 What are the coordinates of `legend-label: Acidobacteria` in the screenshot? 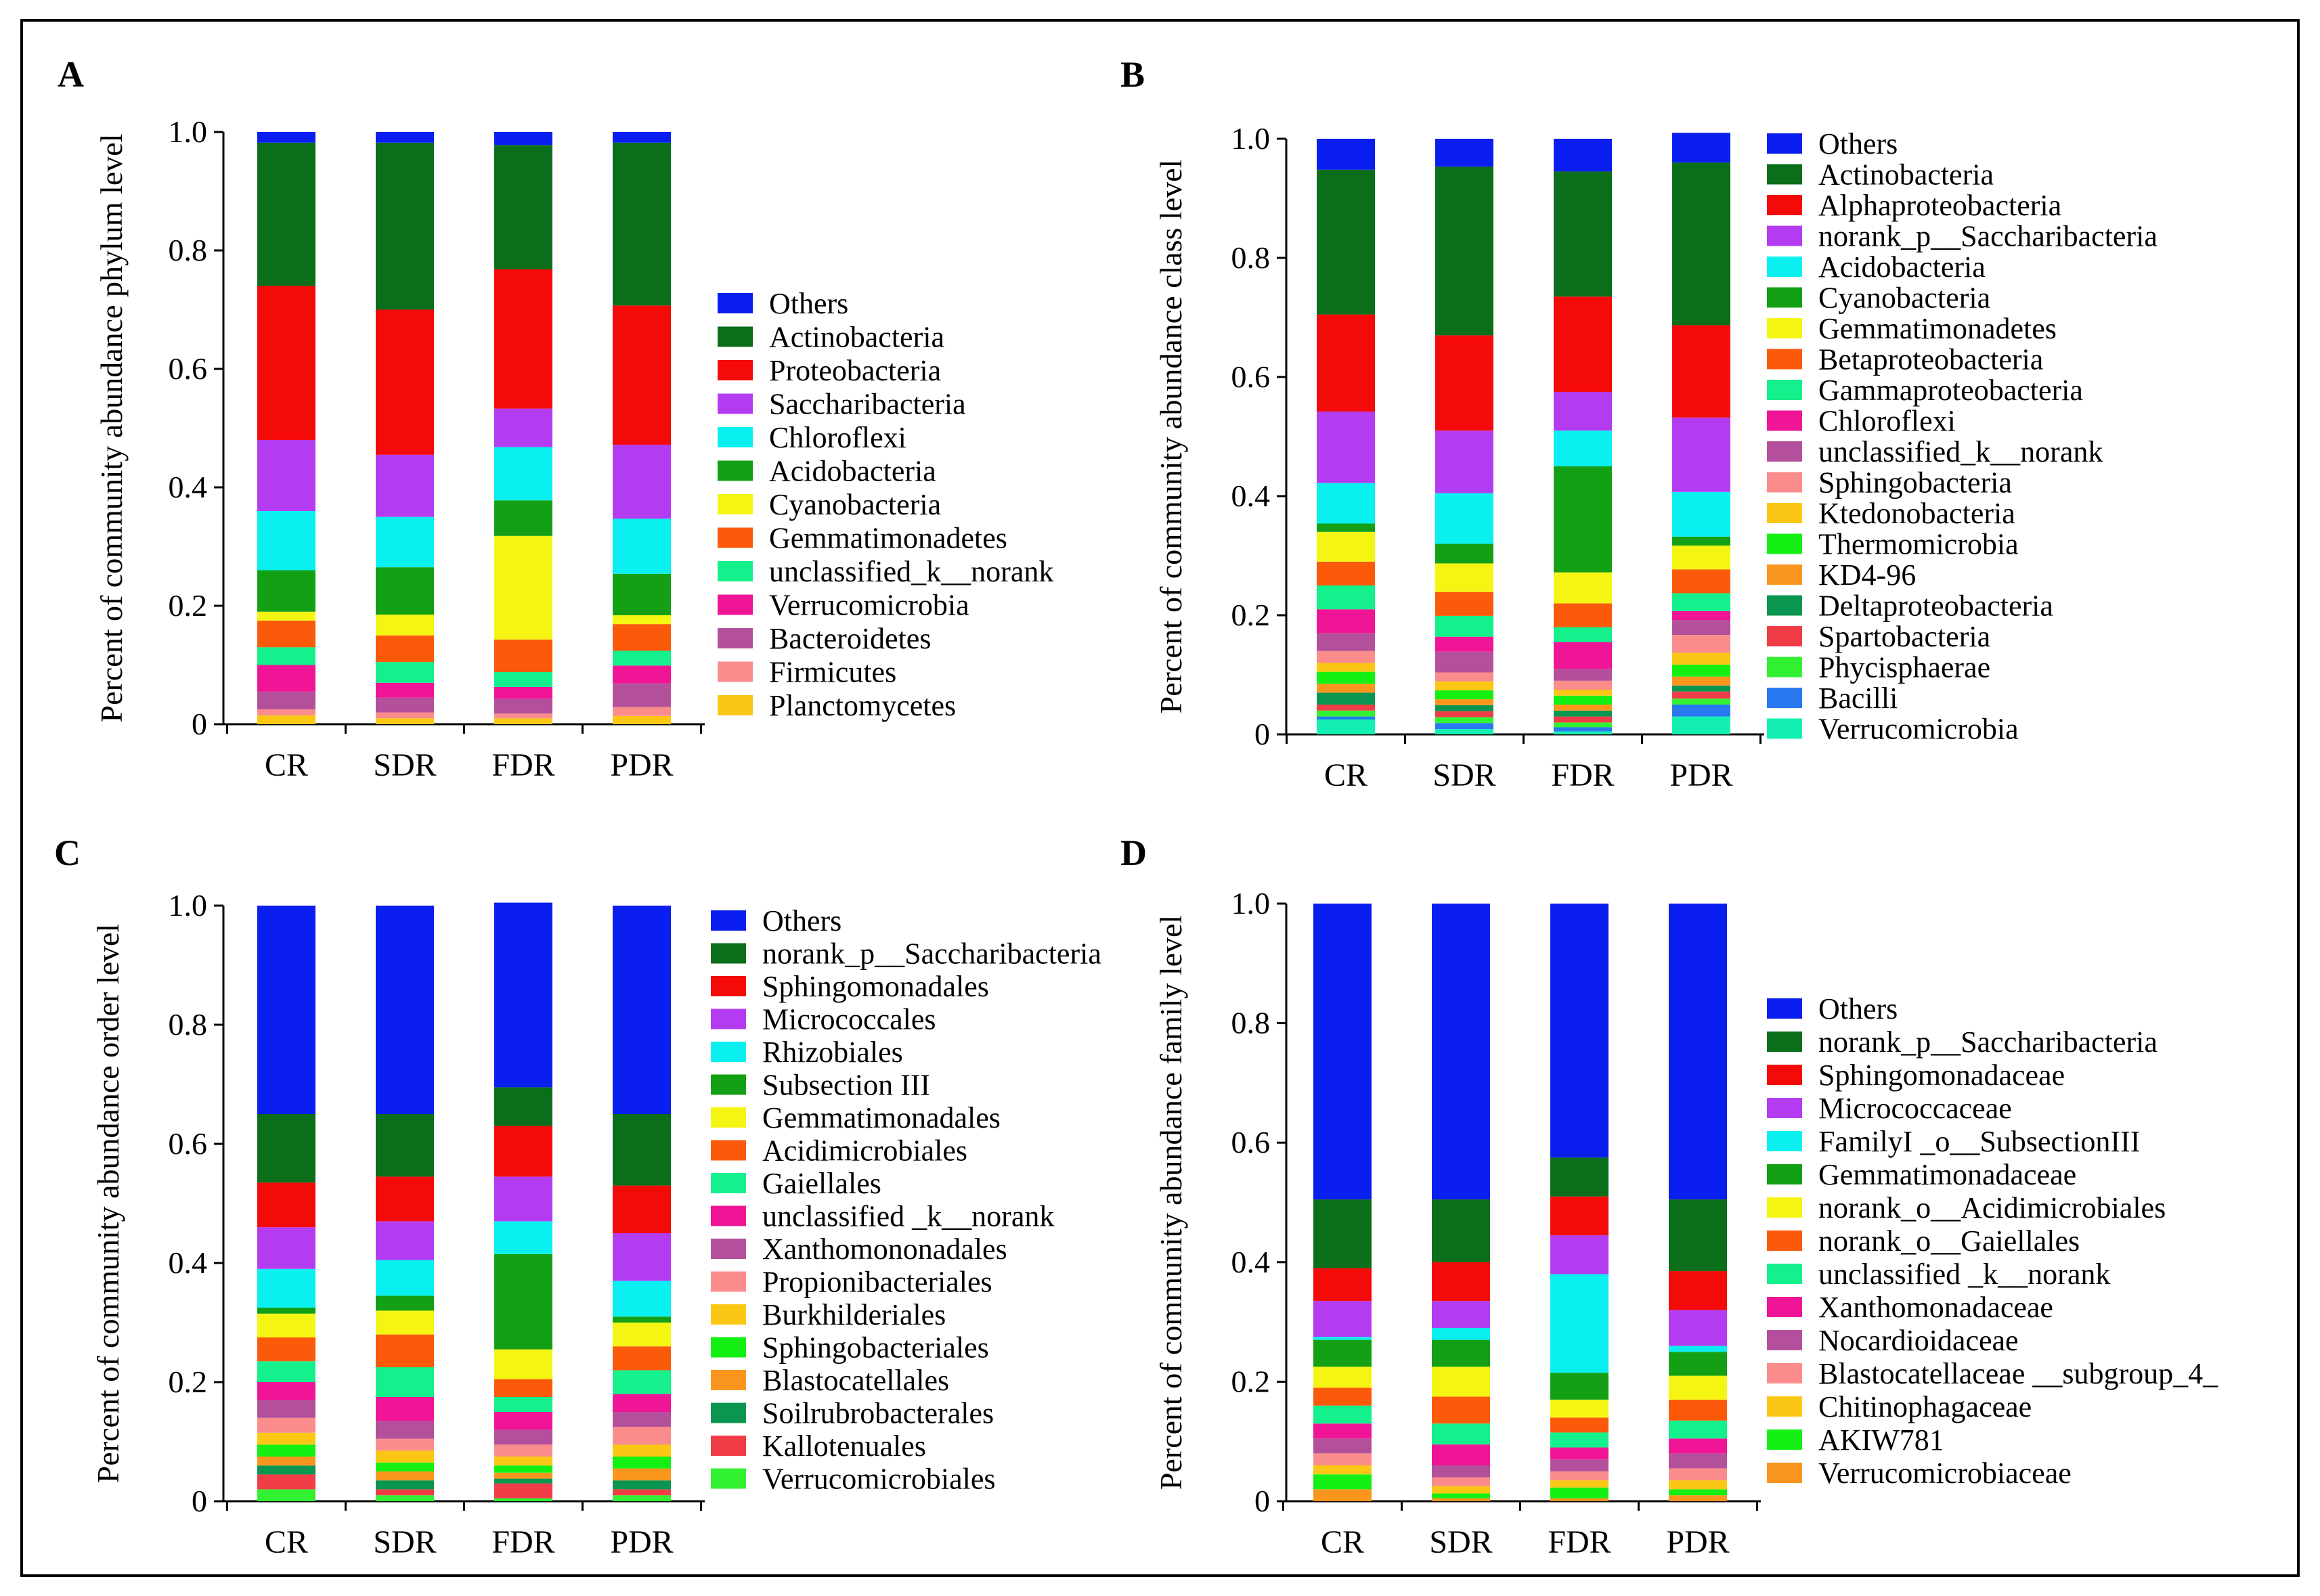 It's located at (852, 472).